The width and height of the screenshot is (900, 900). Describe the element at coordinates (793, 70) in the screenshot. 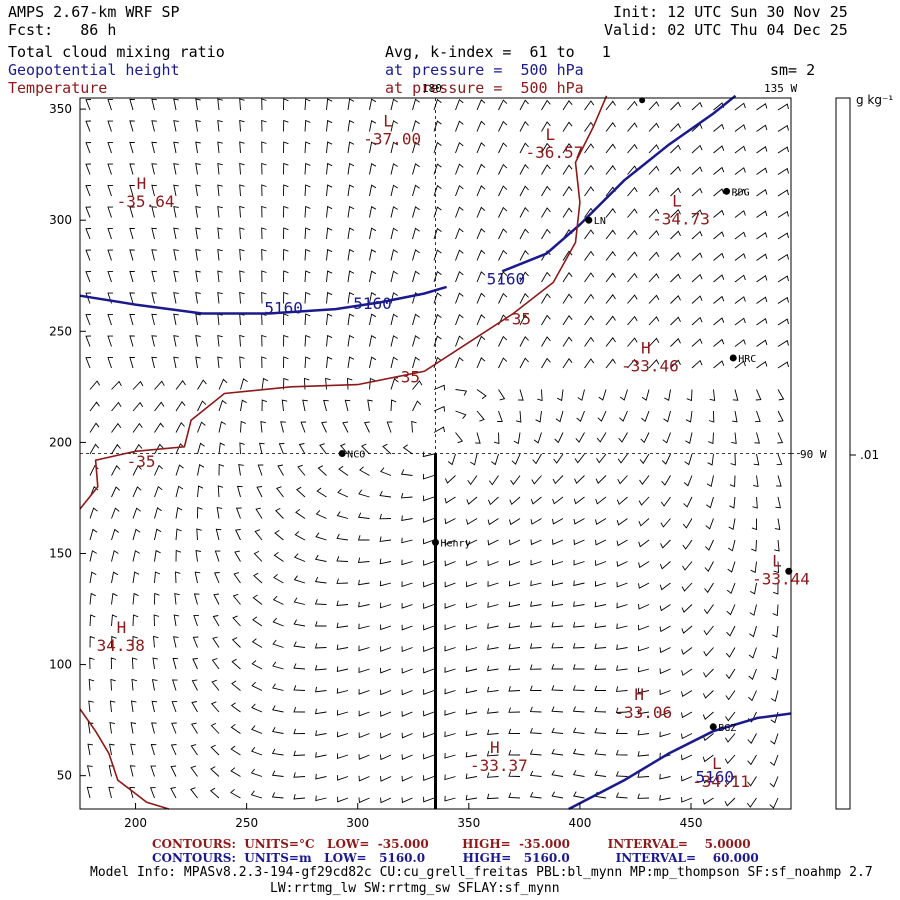

I see `smoothing: sm= 2` at that location.